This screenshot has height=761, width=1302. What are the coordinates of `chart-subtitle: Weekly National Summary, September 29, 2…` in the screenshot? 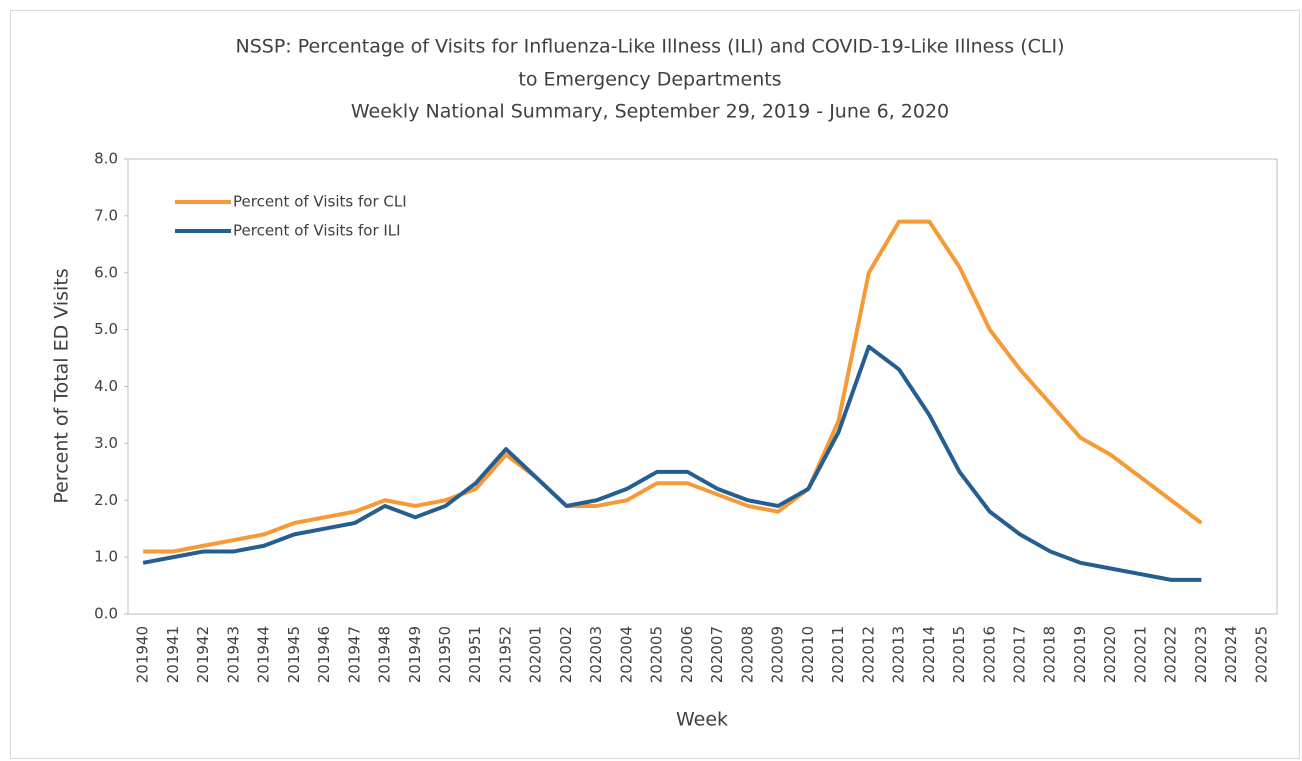 It's located at (650, 112).